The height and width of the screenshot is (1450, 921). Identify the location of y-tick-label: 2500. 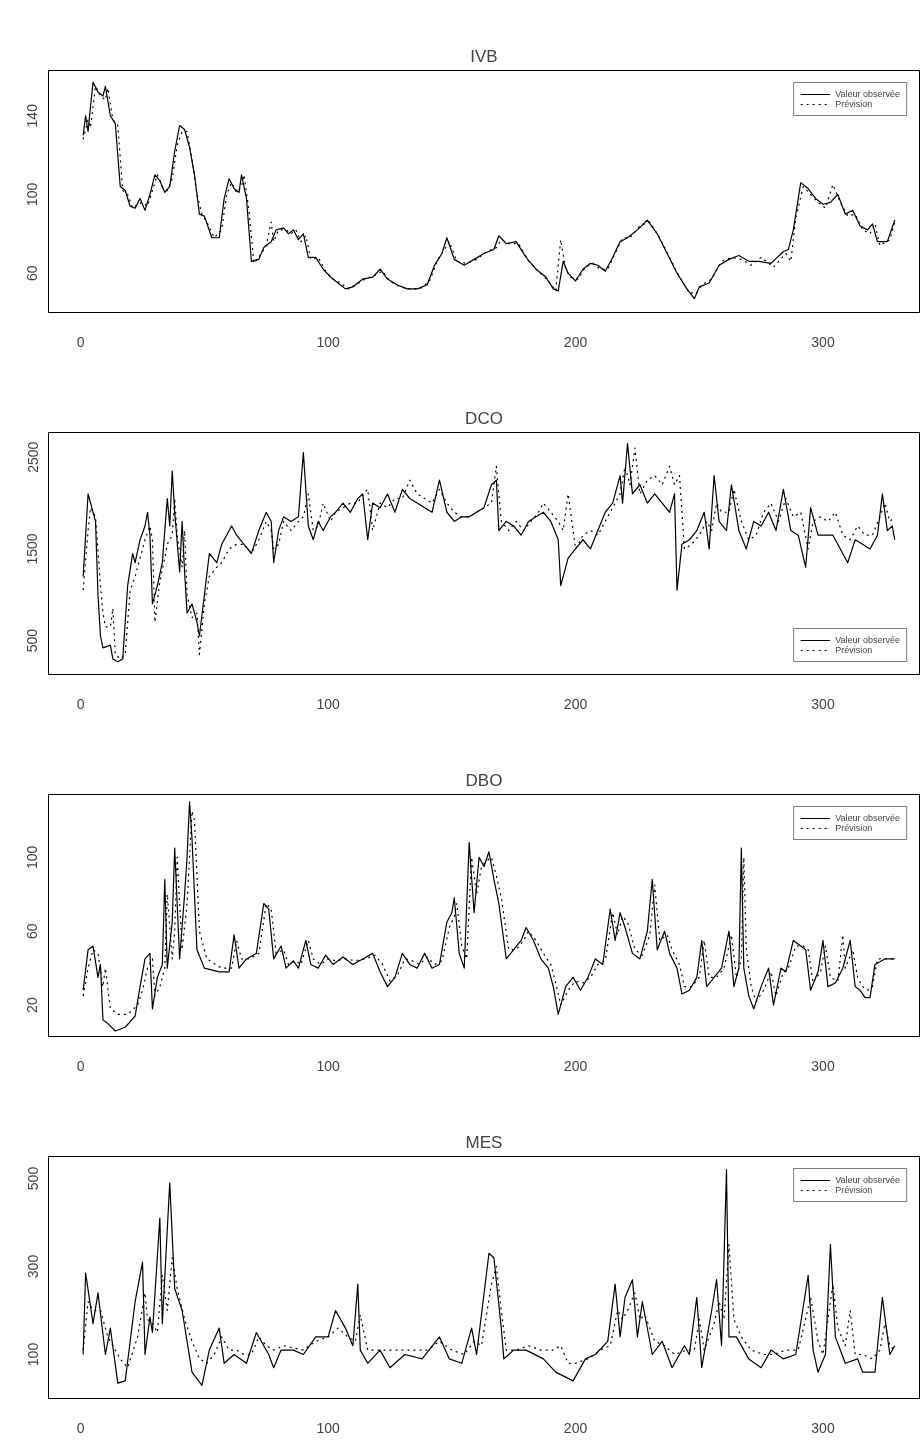
(32, 457).